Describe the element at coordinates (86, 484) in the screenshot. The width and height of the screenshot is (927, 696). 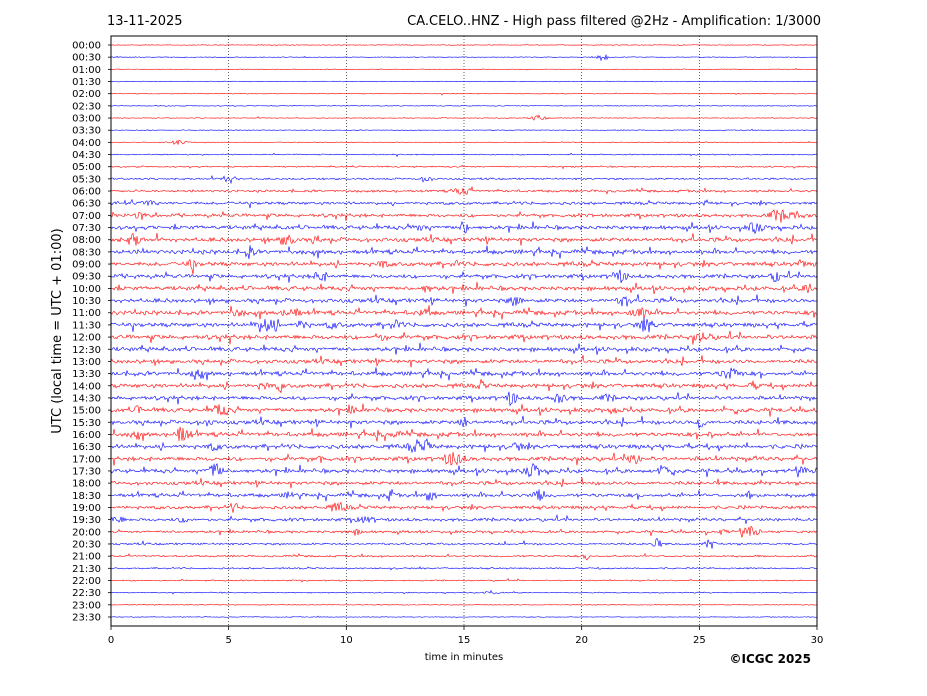
I see `y-tick-label: 18:00` at that location.